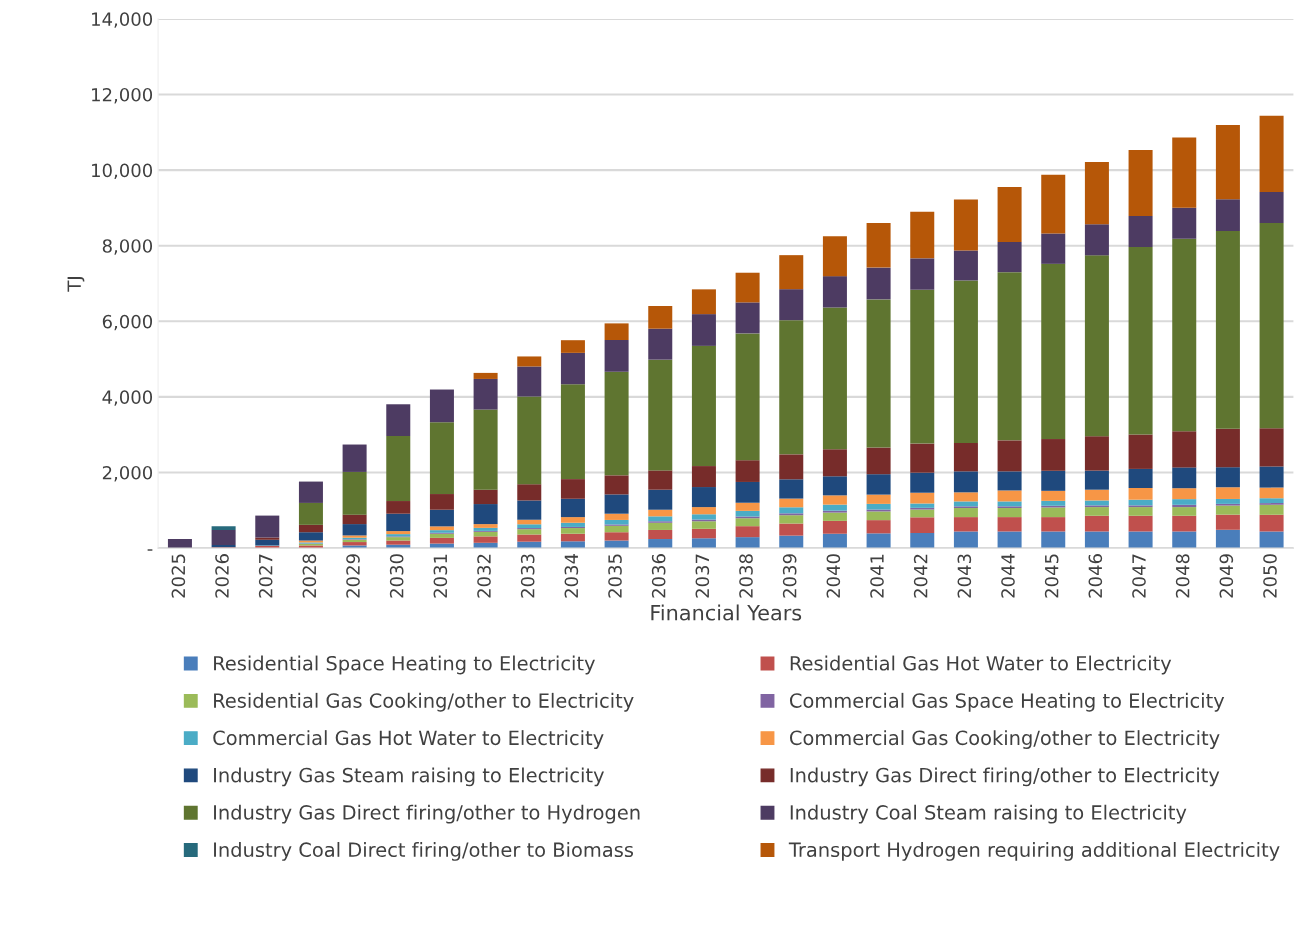  Describe the element at coordinates (265, 576) in the screenshot. I see `x-tick-label: 2027` at that location.